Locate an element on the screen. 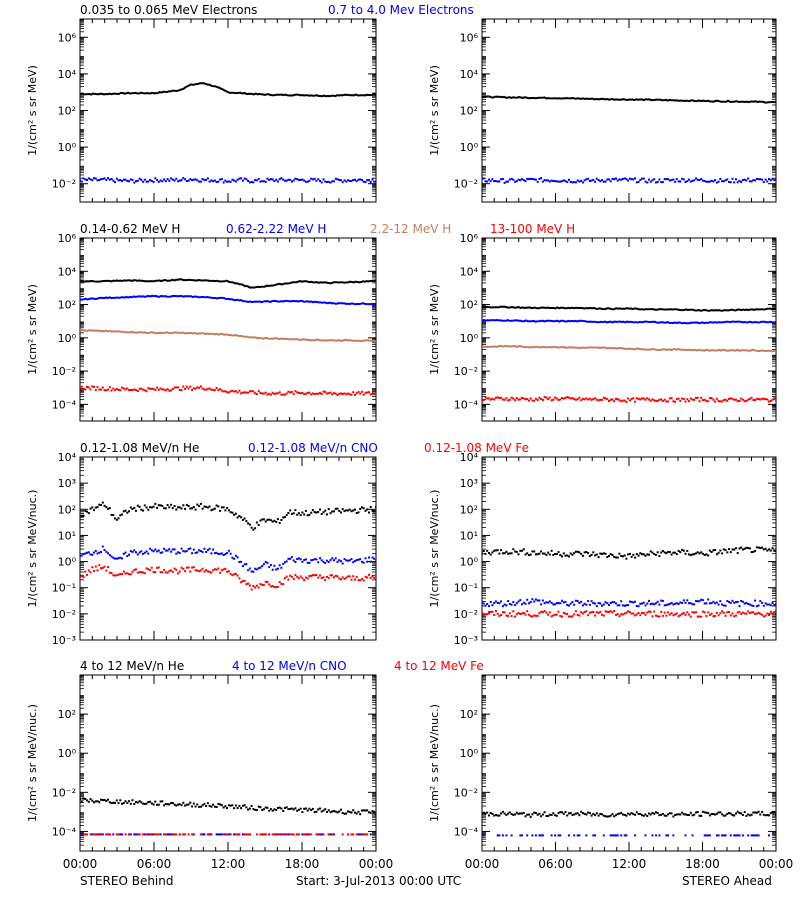 Image resolution: width=800 pixels, height=900 pixels. series-4-to-12-mev-n-he is located at coordinates (228, 806).